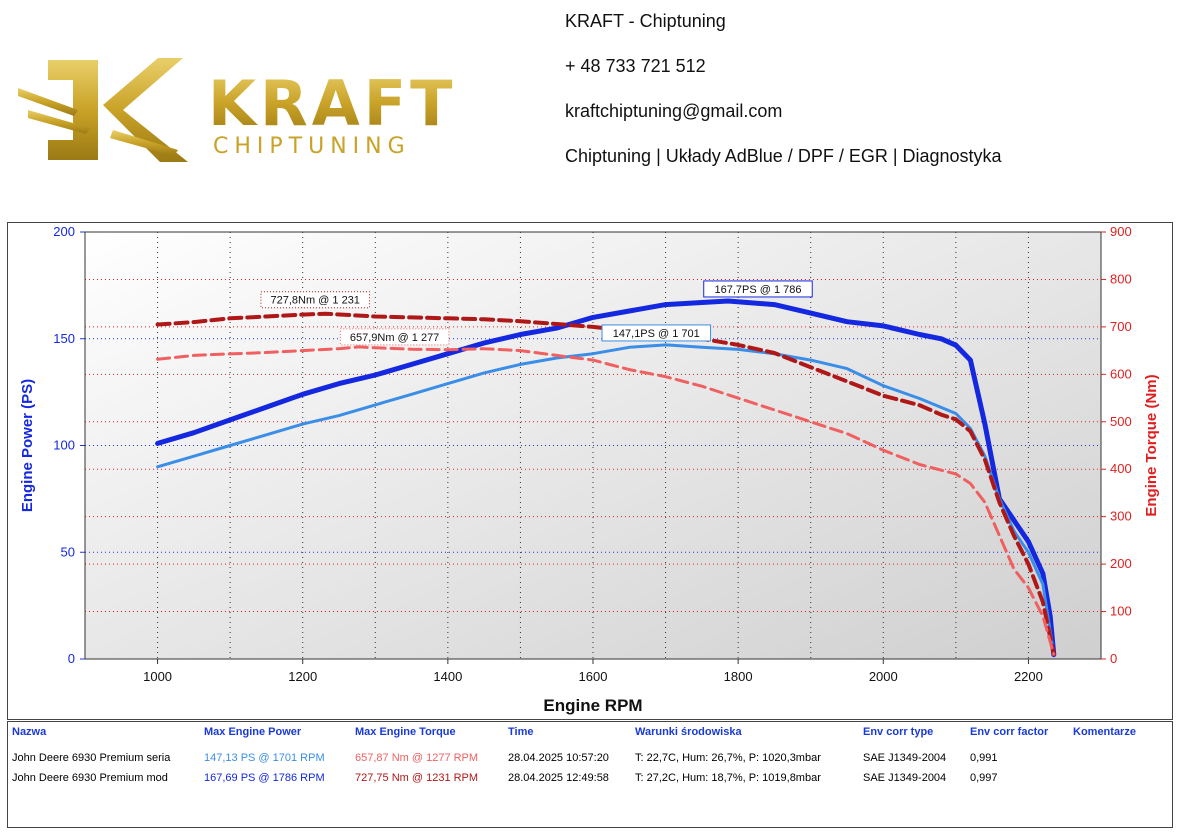 Image resolution: width=1184 pixels, height=836 pixels. Describe the element at coordinates (29, 732) in the screenshot. I see `header-name: Nazwa` at that location.